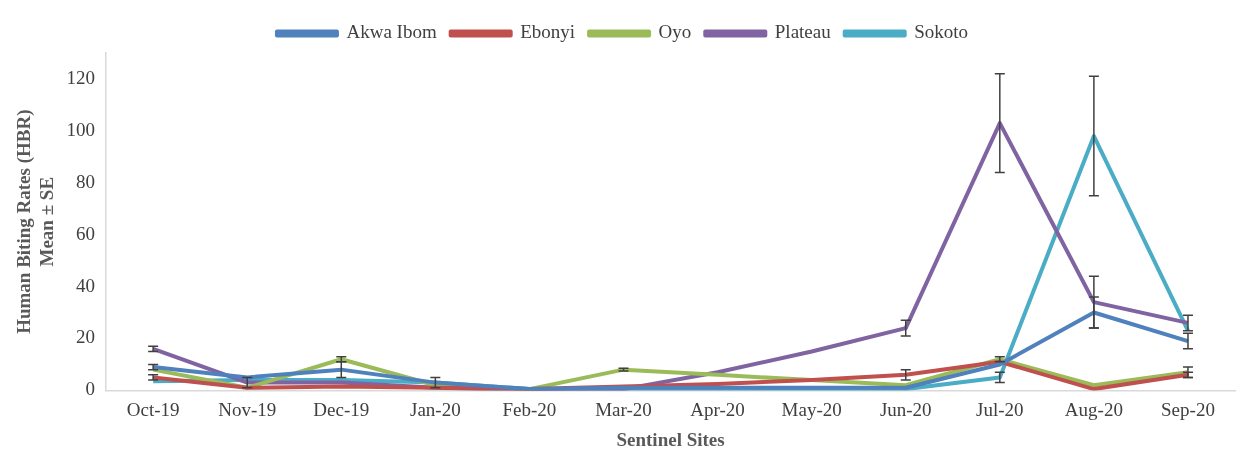 The width and height of the screenshot is (1255, 461). Describe the element at coordinates (548, 32) in the screenshot. I see `legend-label: Ebonyi` at that location.